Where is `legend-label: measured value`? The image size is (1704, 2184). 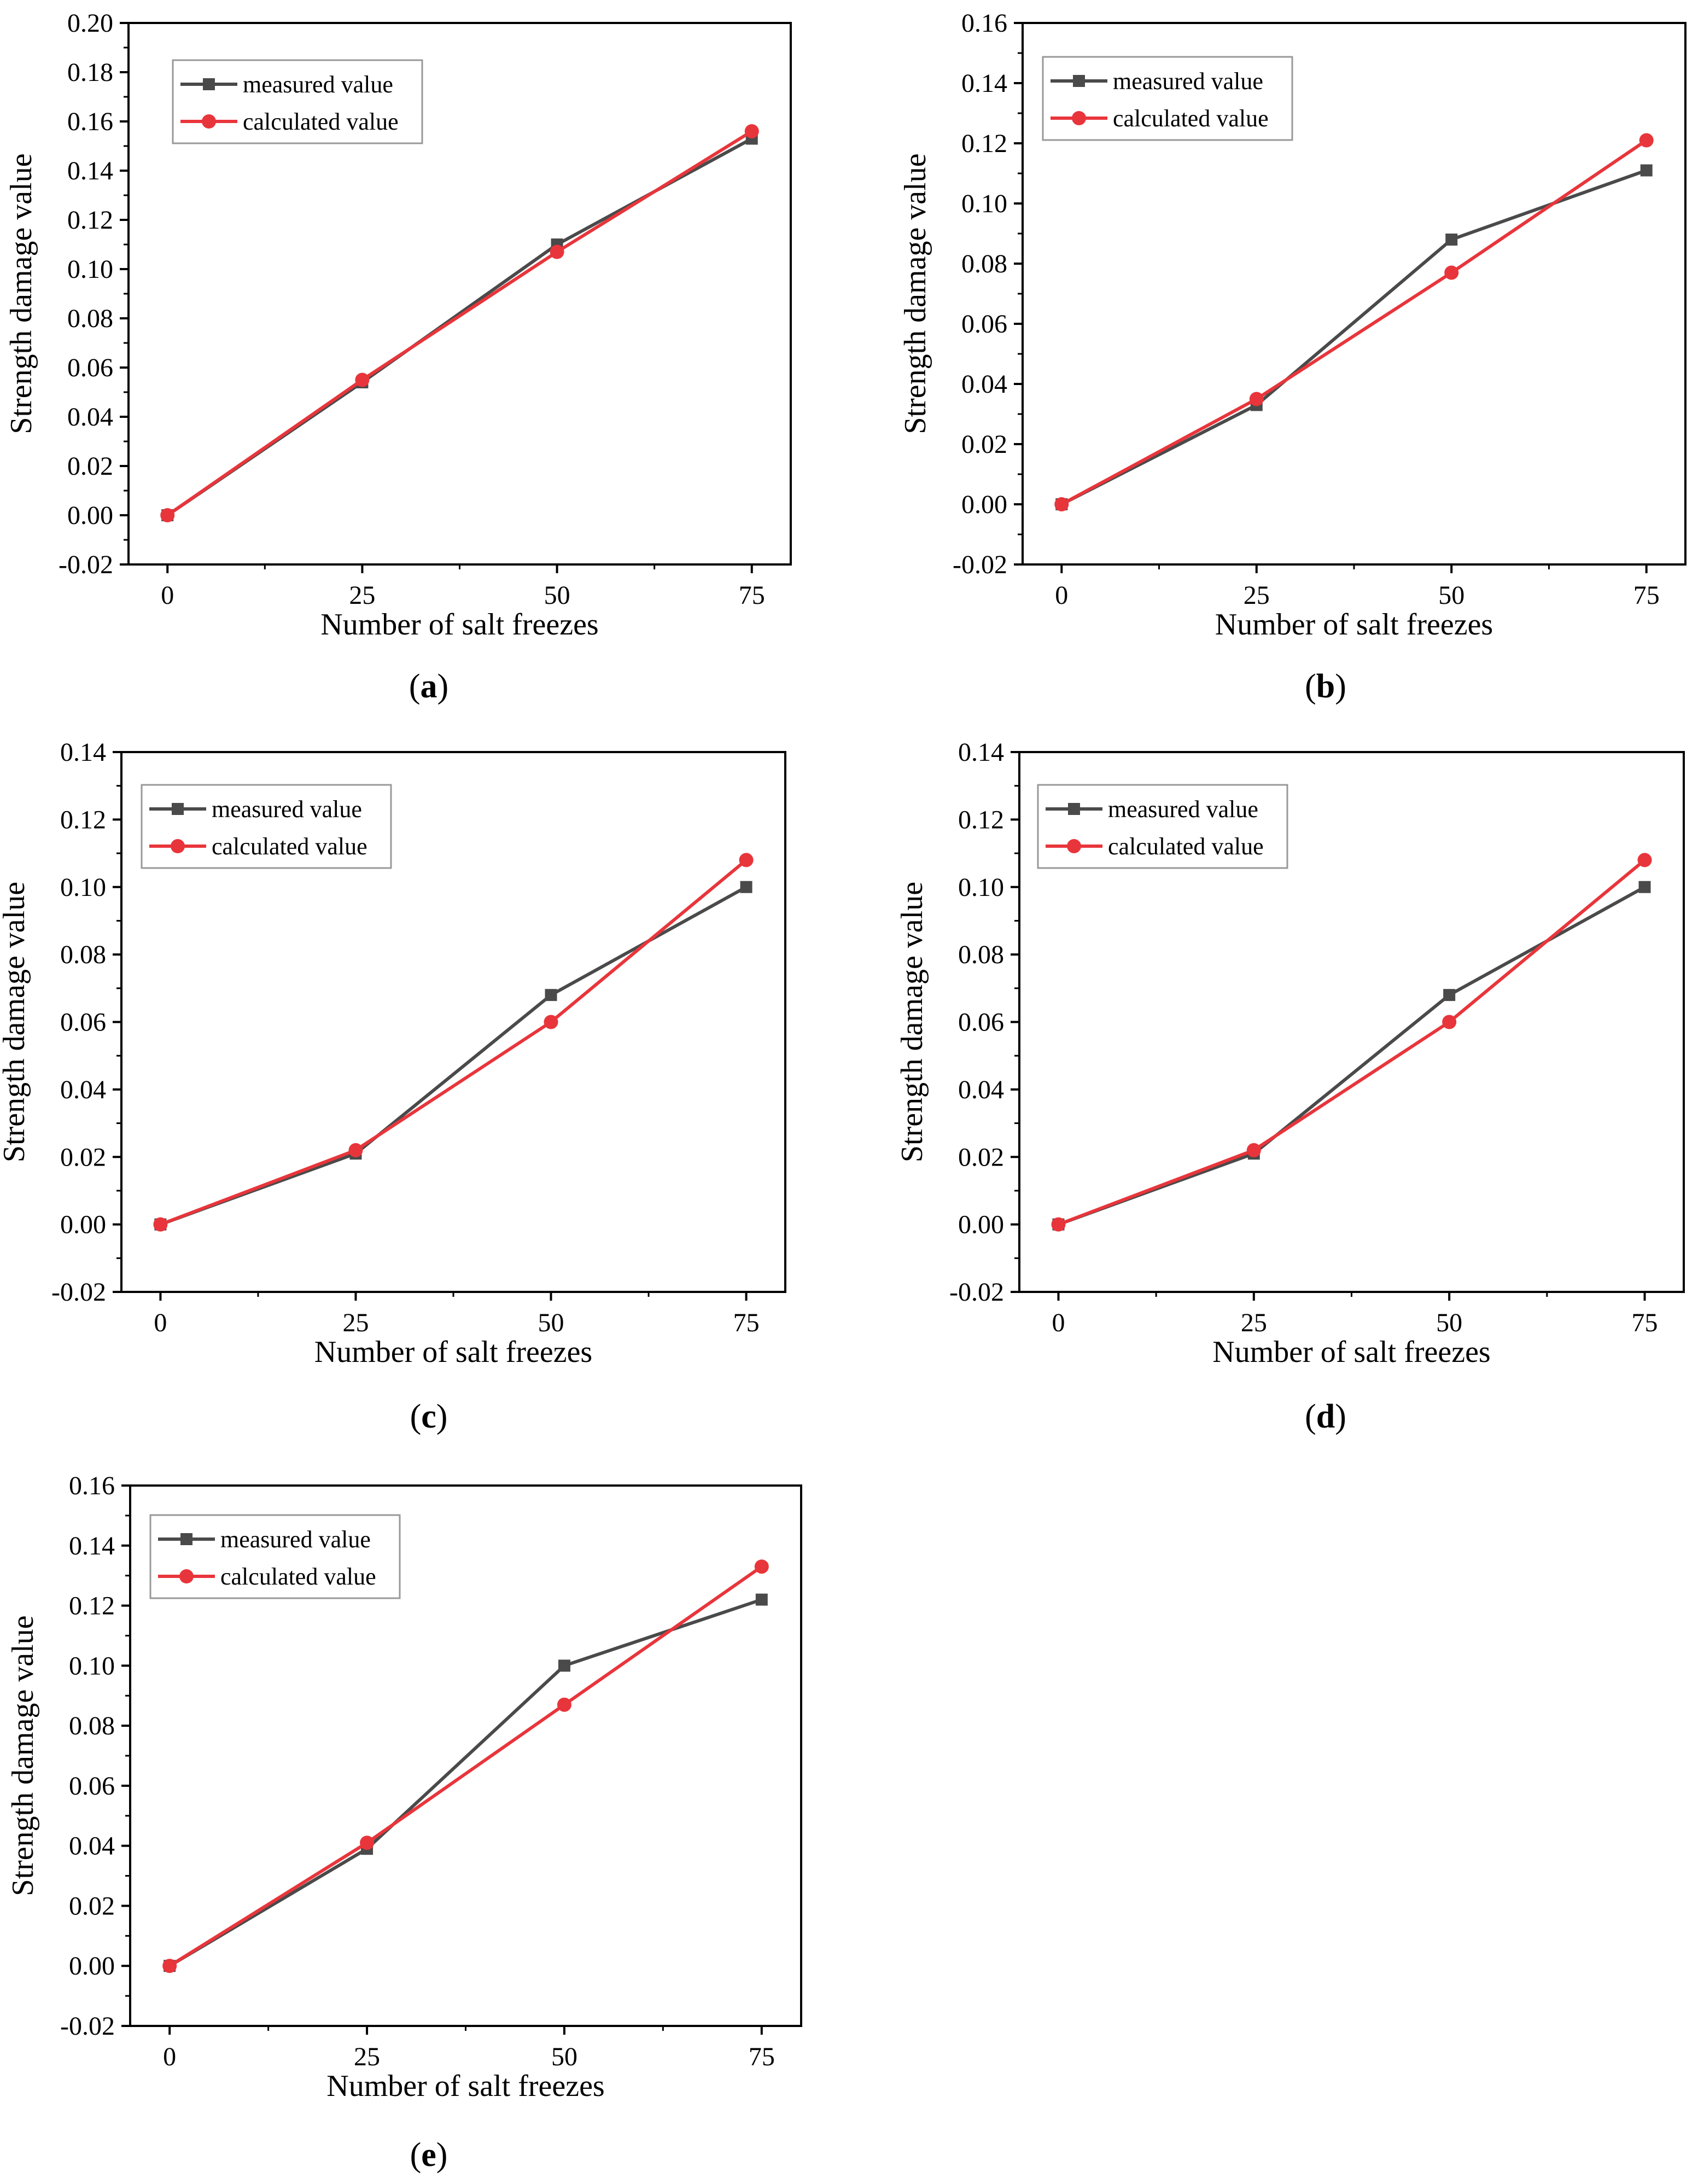
legend-label: measured value is located at coordinates (287, 809).